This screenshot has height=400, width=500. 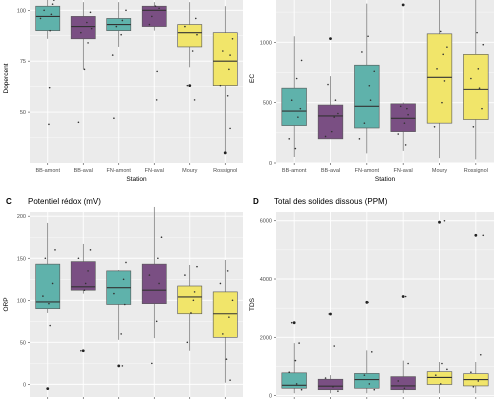 I want to click on y-axis-title: EC, so click(x=252, y=78).